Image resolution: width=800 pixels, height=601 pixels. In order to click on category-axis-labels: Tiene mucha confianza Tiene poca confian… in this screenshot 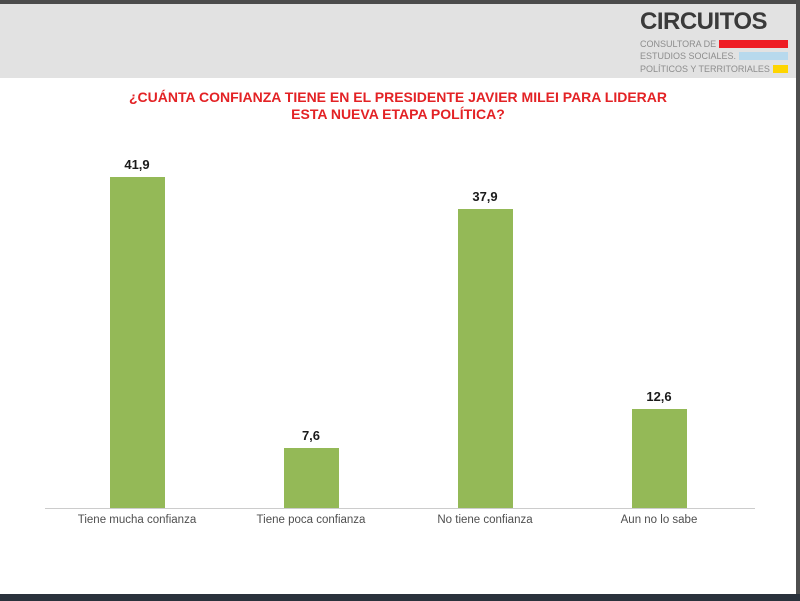, I will do `click(398, 520)`.